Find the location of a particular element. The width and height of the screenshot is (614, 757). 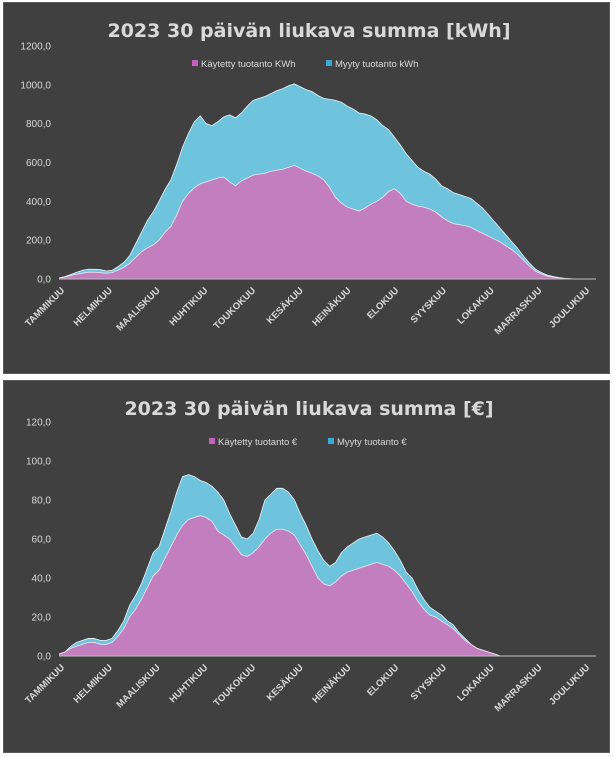

y-tick-label: 80,0 is located at coordinates (42, 501).